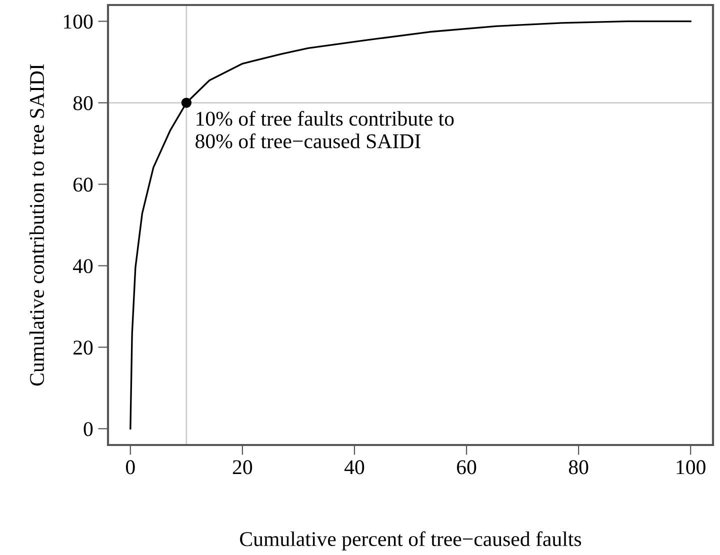  Describe the element at coordinates (83, 347) in the screenshot. I see `y-tick-label: 20` at that location.